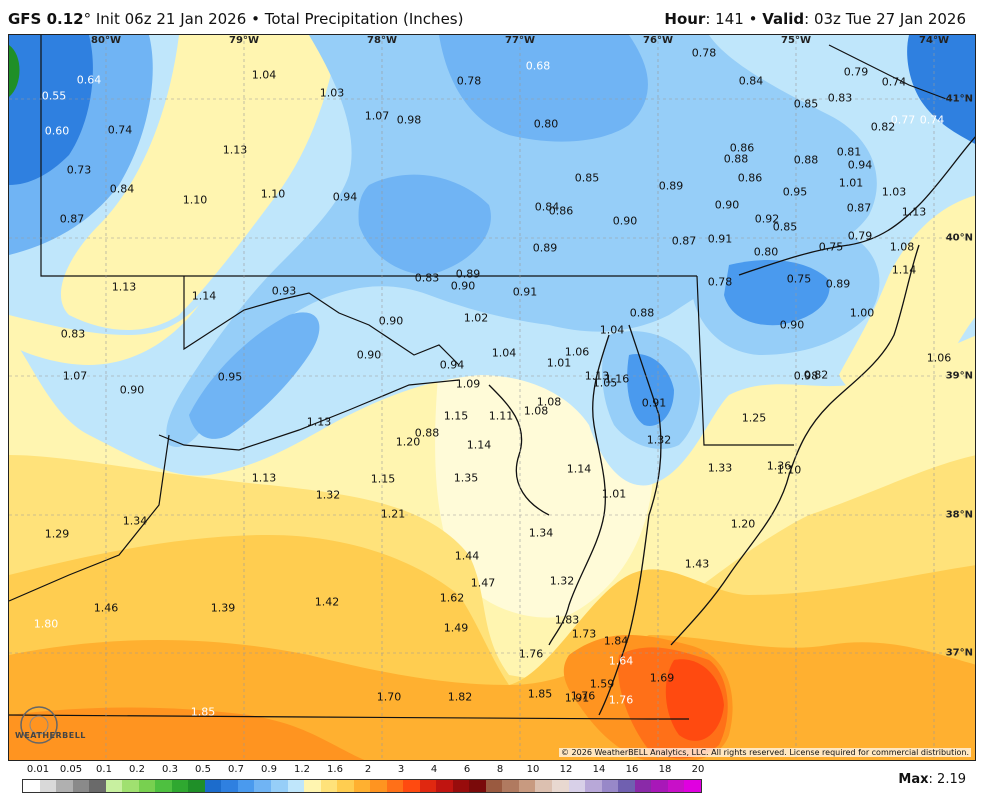 Image resolution: width=984 pixels, height=808 pixels. I want to click on precip-value-label: 0.80, so click(546, 124).